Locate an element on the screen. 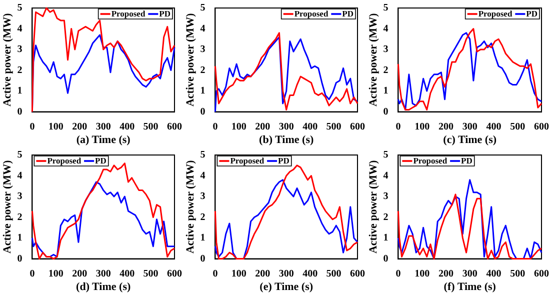 Image resolution: width=550 pixels, height=294 pixels. x-axis-title: (f) Time (s) is located at coordinates (470, 287).